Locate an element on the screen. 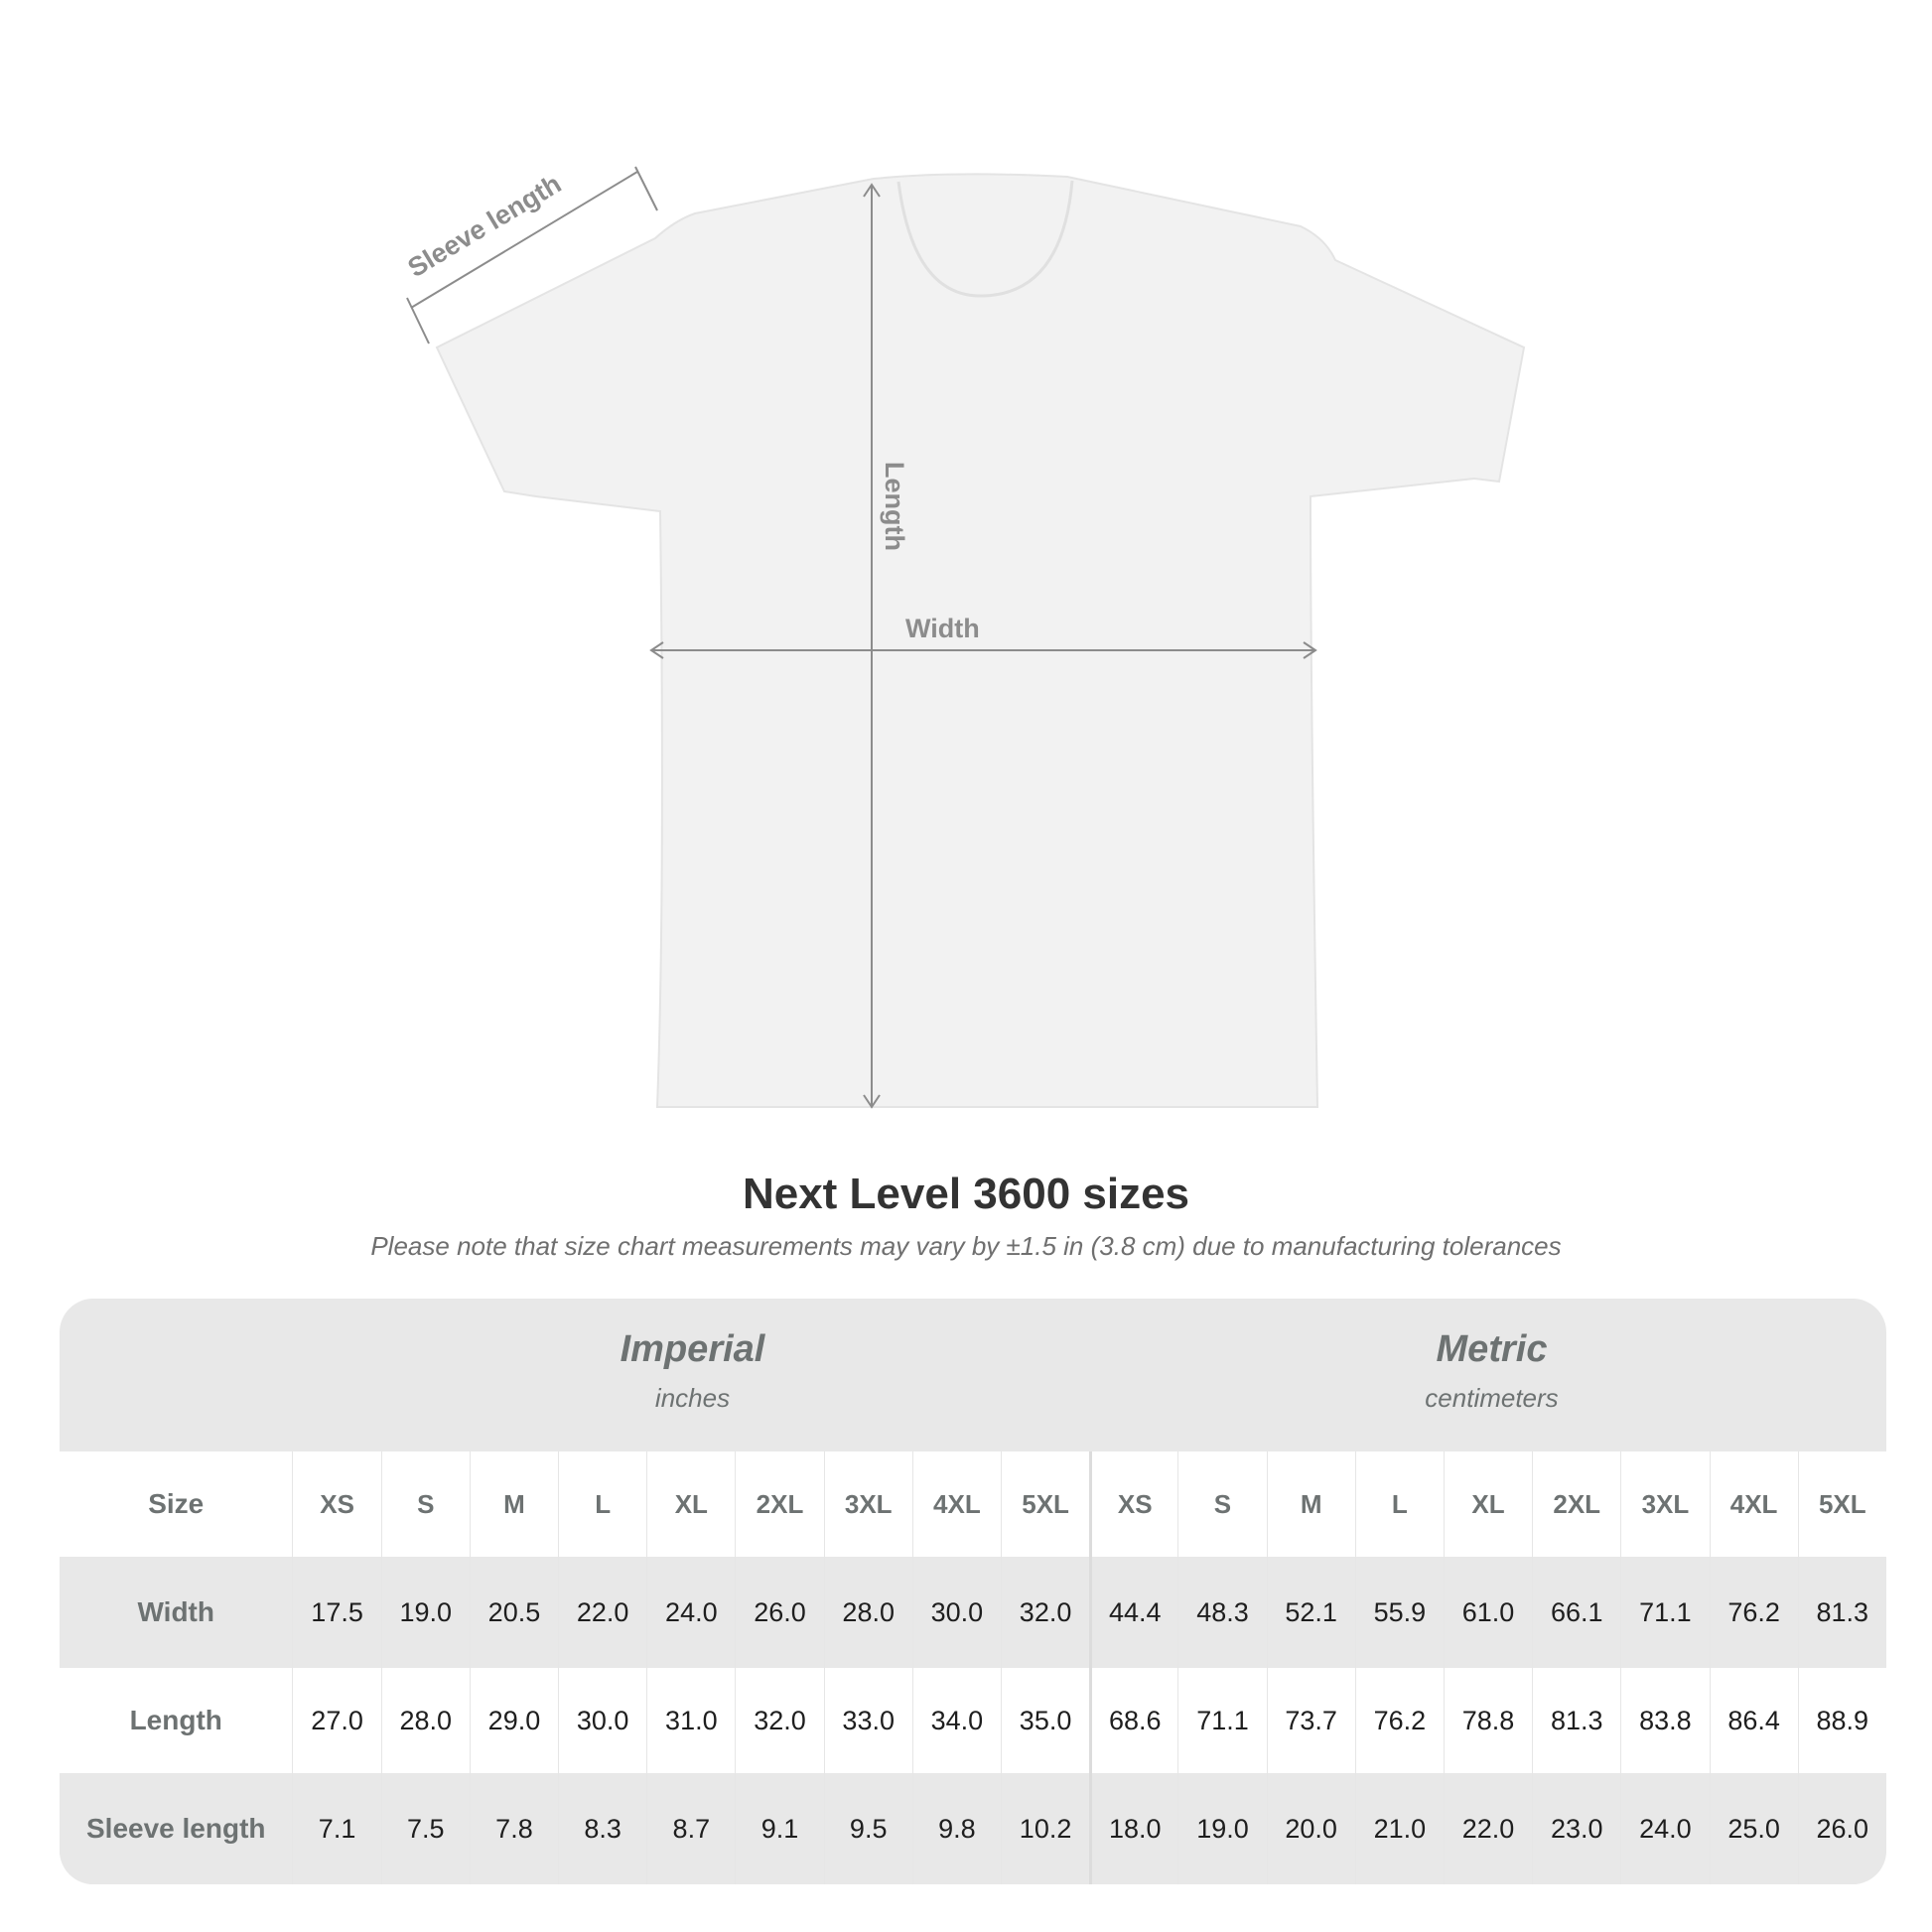 This screenshot has width=1932, height=1932. imperial-cell: 20.5 is located at coordinates (513, 1613).